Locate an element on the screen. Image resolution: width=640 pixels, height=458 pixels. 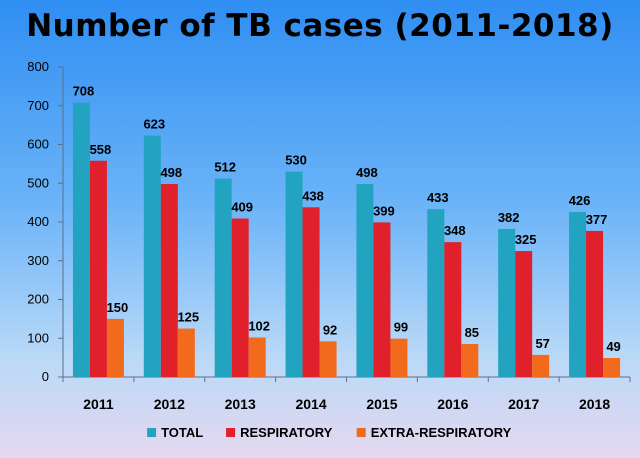
y-tick-label: 500 is located at coordinates (38, 182).